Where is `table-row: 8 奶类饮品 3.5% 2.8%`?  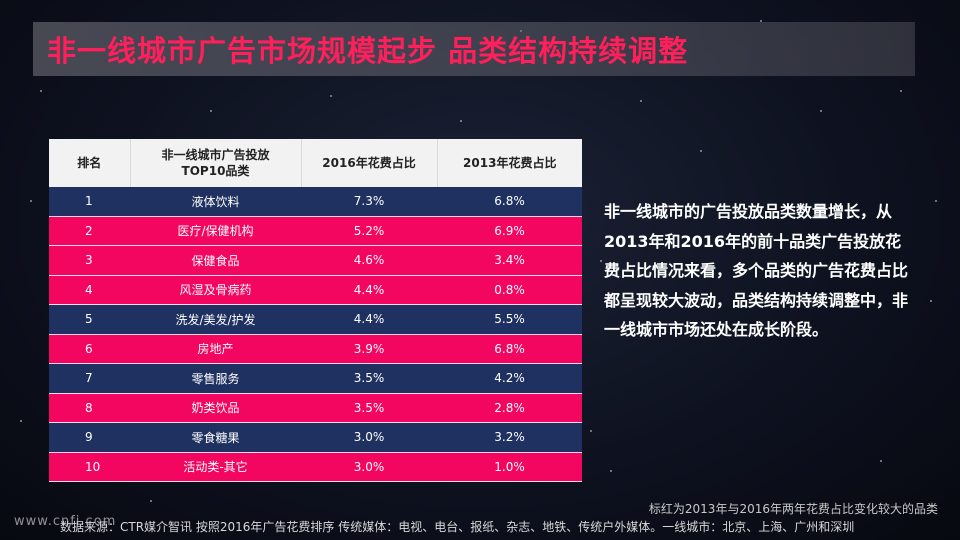 table-row: 8 奶类饮品 3.5% 2.8% is located at coordinates (315, 408).